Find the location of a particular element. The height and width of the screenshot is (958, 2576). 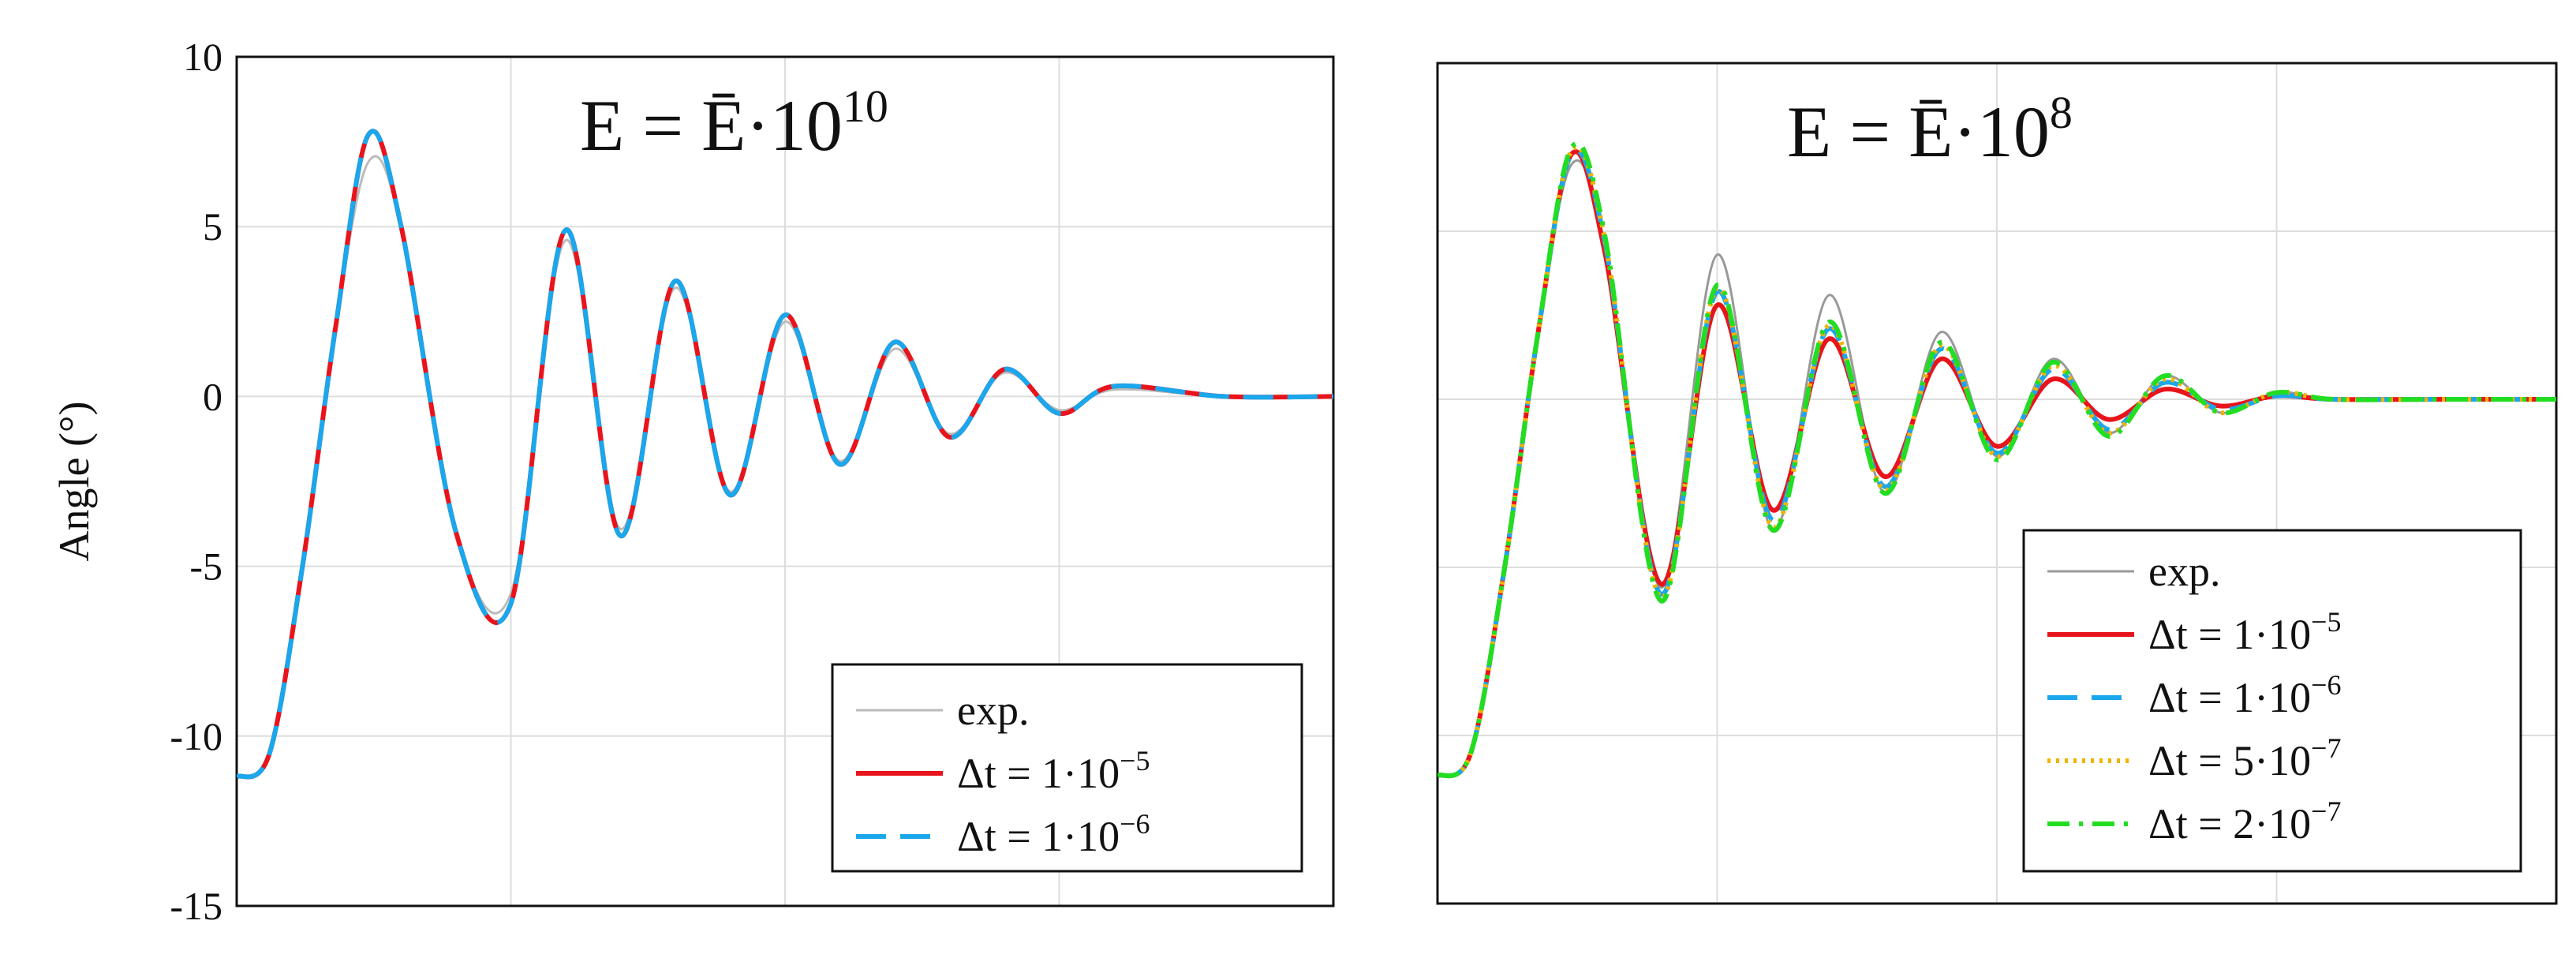

legend-label-dt2e-7: Δt = 2·10−7 is located at coordinates (2244, 822).